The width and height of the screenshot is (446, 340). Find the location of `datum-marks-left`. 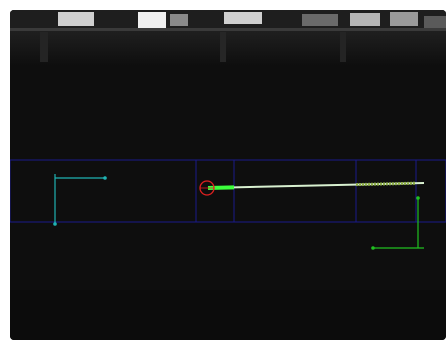

datum-marks-left is located at coordinates (80, 200).